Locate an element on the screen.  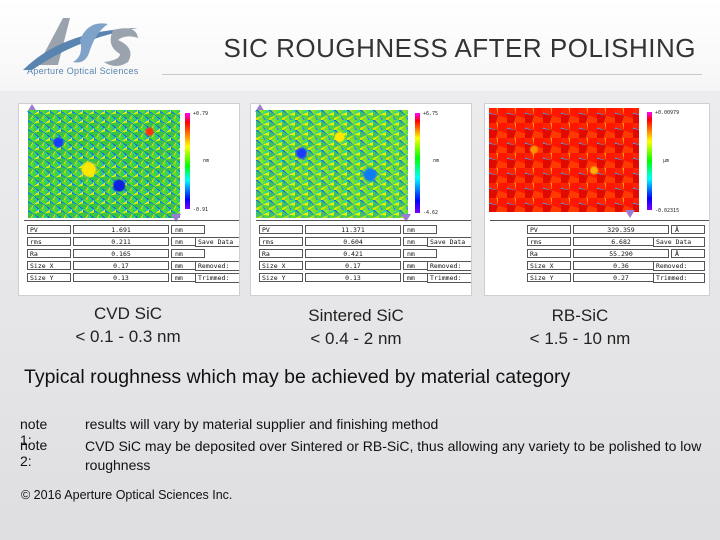
scale-min: -0.91 is located at coordinates (201, 210).